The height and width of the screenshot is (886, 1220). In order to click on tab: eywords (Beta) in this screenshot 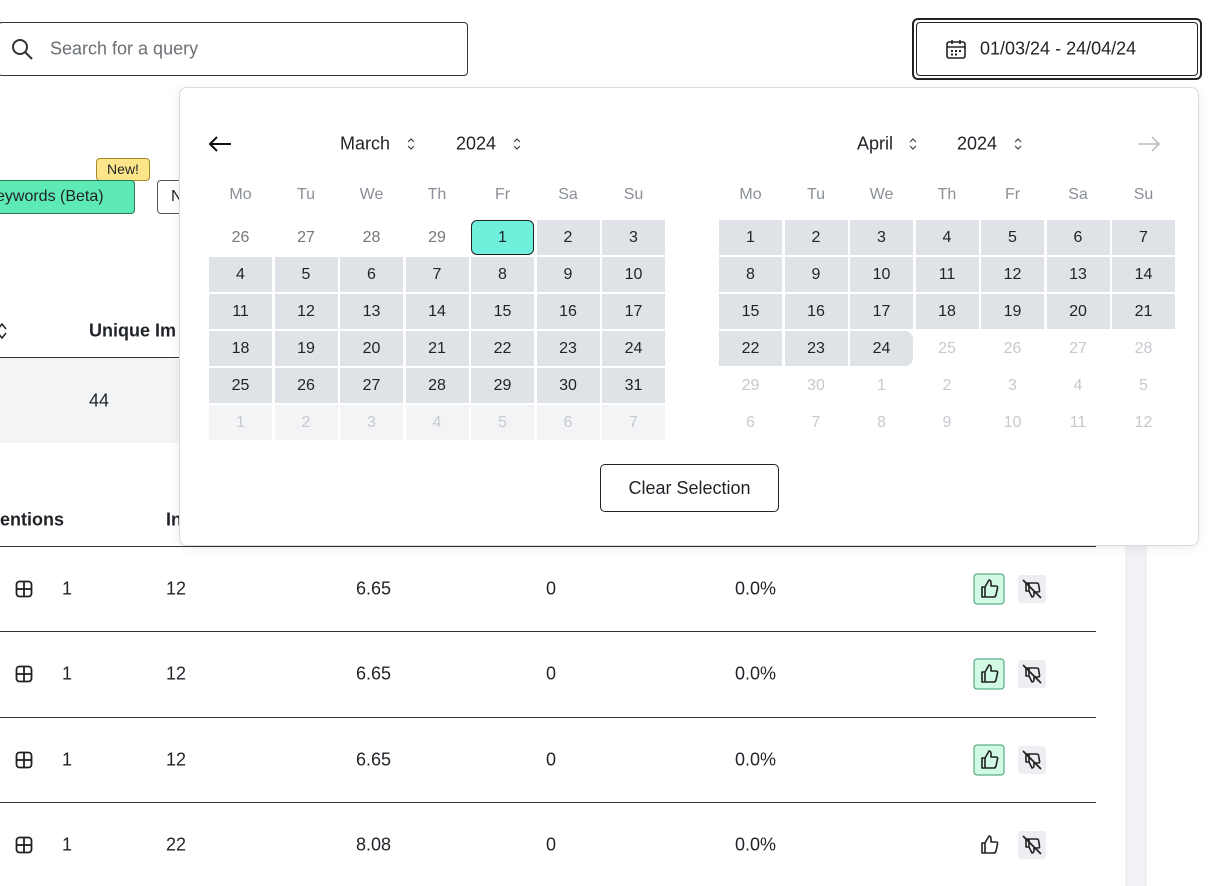, I will do `click(67, 197)`.